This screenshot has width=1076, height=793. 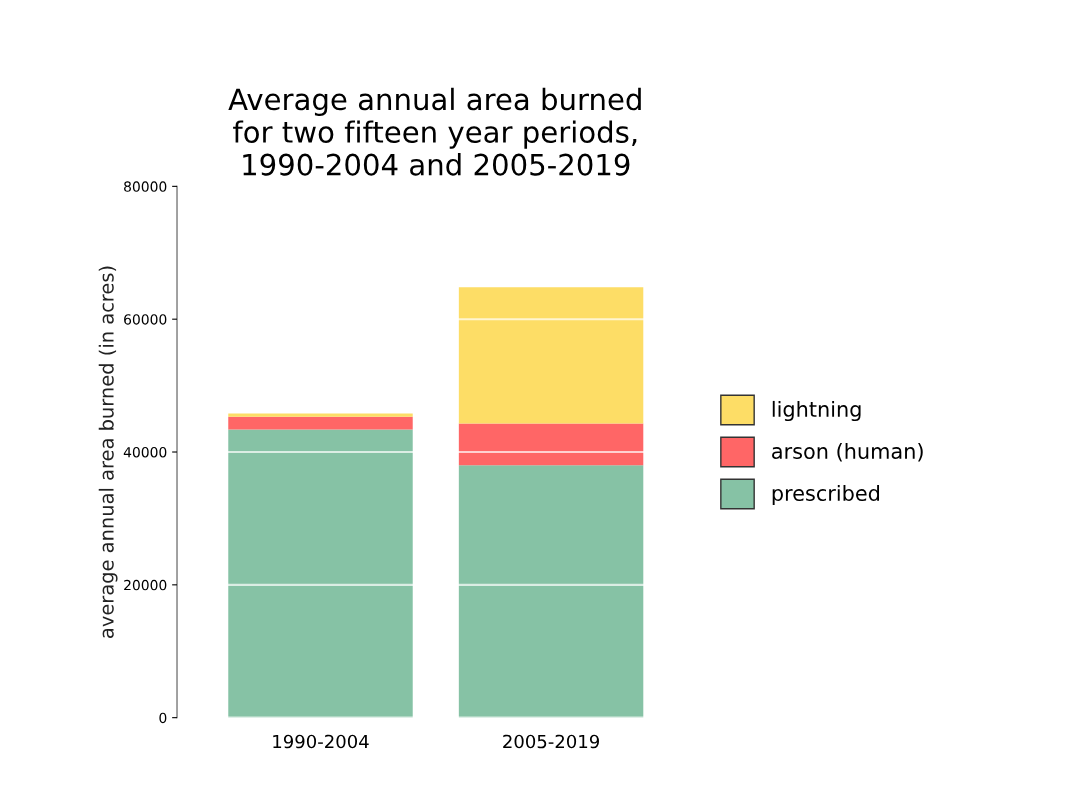 I want to click on y-tick-label: 0, so click(x=163, y=718).